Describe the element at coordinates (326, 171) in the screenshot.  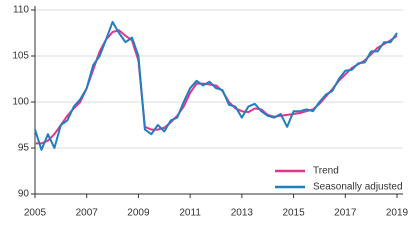
I see `legend-label: Trend` at that location.